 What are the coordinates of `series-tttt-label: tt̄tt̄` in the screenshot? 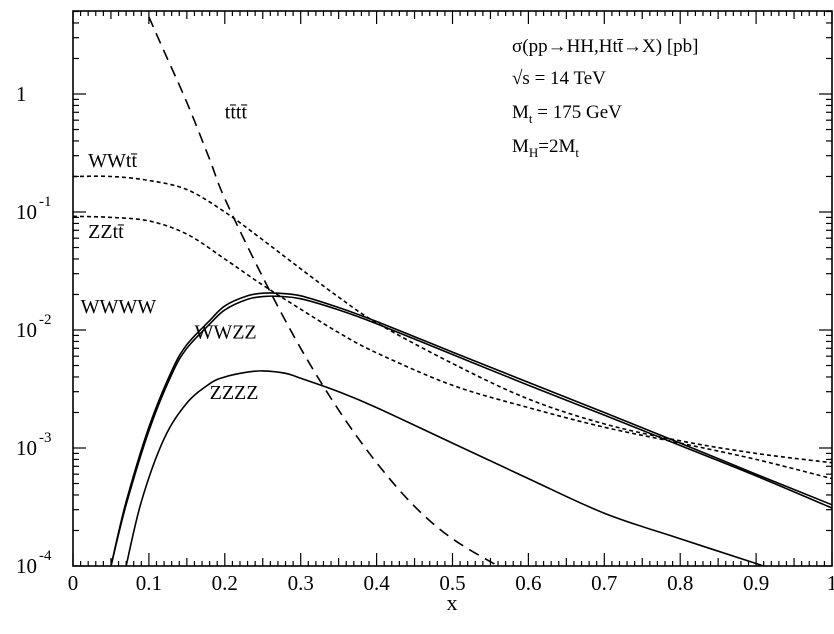 It's located at (236, 112).